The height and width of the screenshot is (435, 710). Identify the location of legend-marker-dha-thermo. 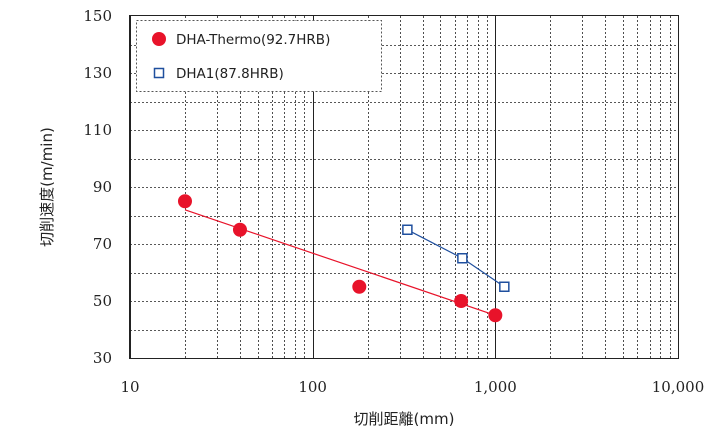
(159, 39).